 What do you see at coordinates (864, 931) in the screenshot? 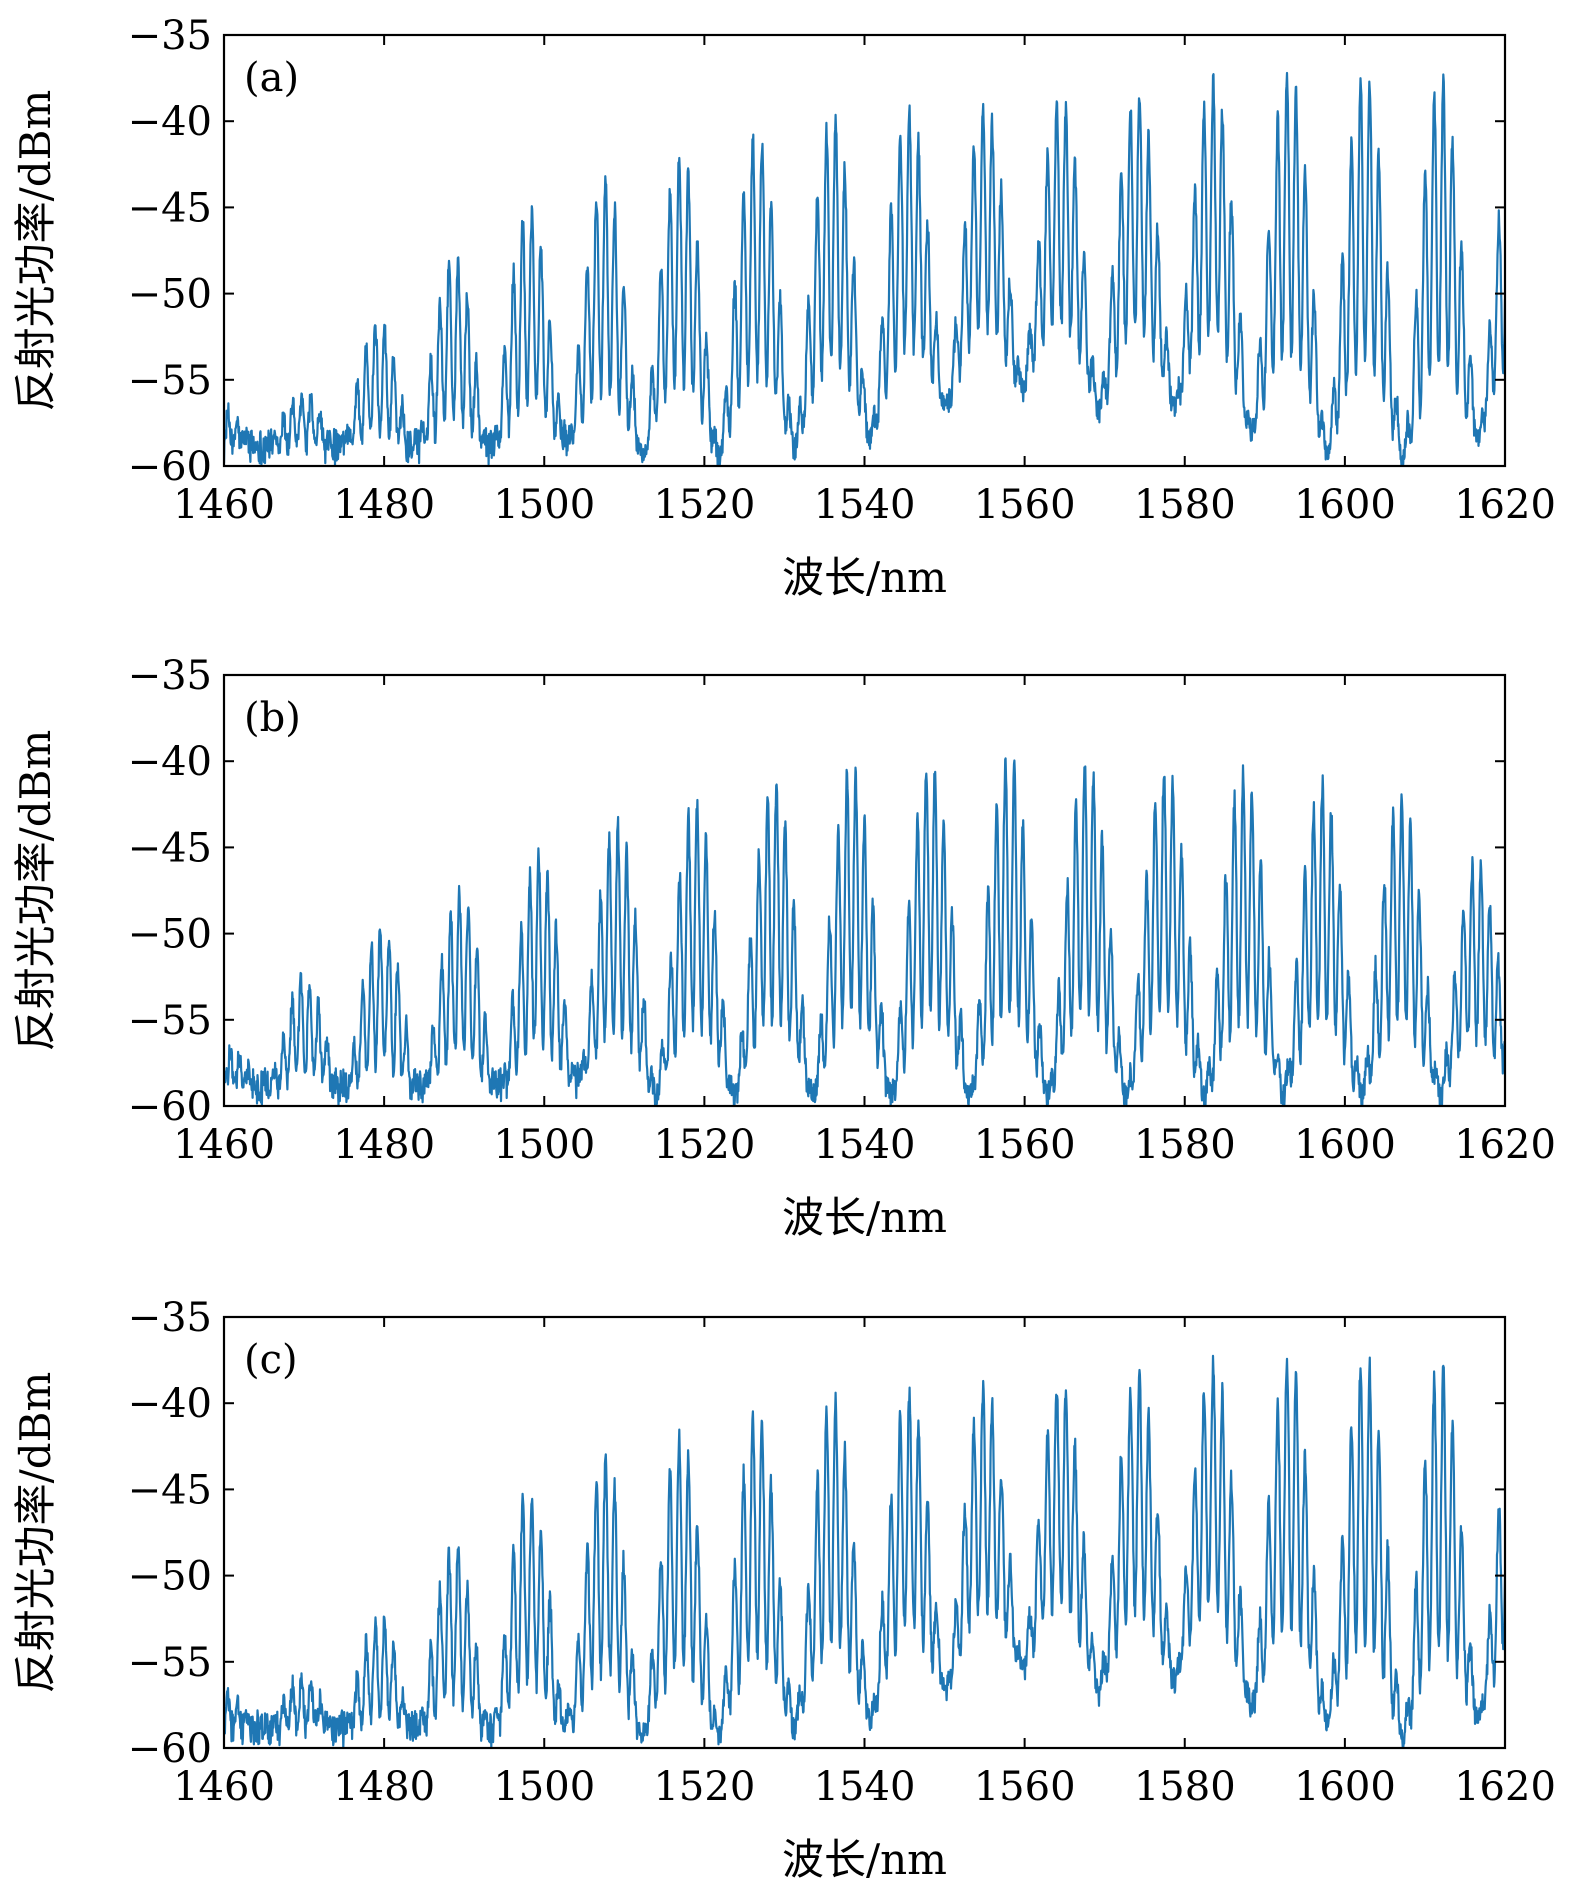
I see `spectrum-line` at bounding box center [864, 931].